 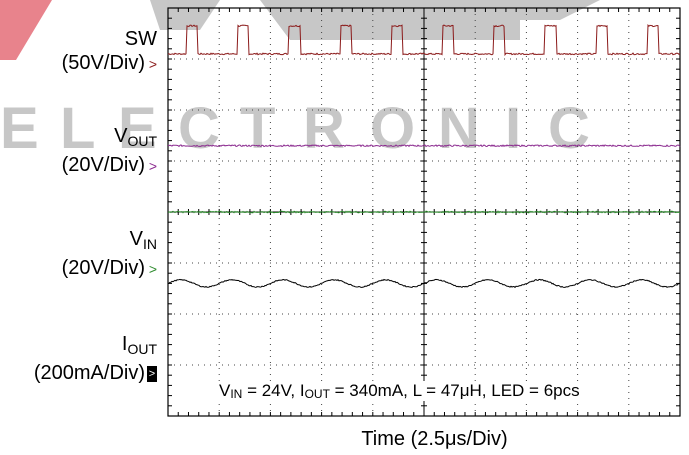 I want to click on watermark-letter: O, so click(x=416, y=128).